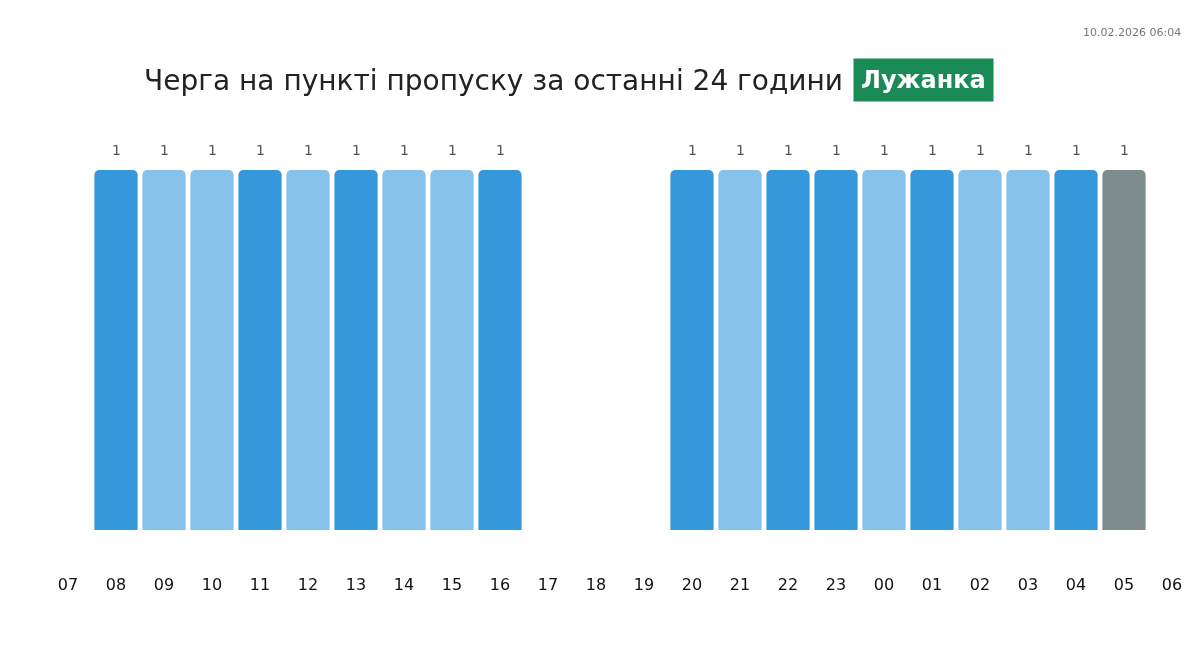  What do you see at coordinates (308, 584) in the screenshot?
I see `x-tick-label: 12` at bounding box center [308, 584].